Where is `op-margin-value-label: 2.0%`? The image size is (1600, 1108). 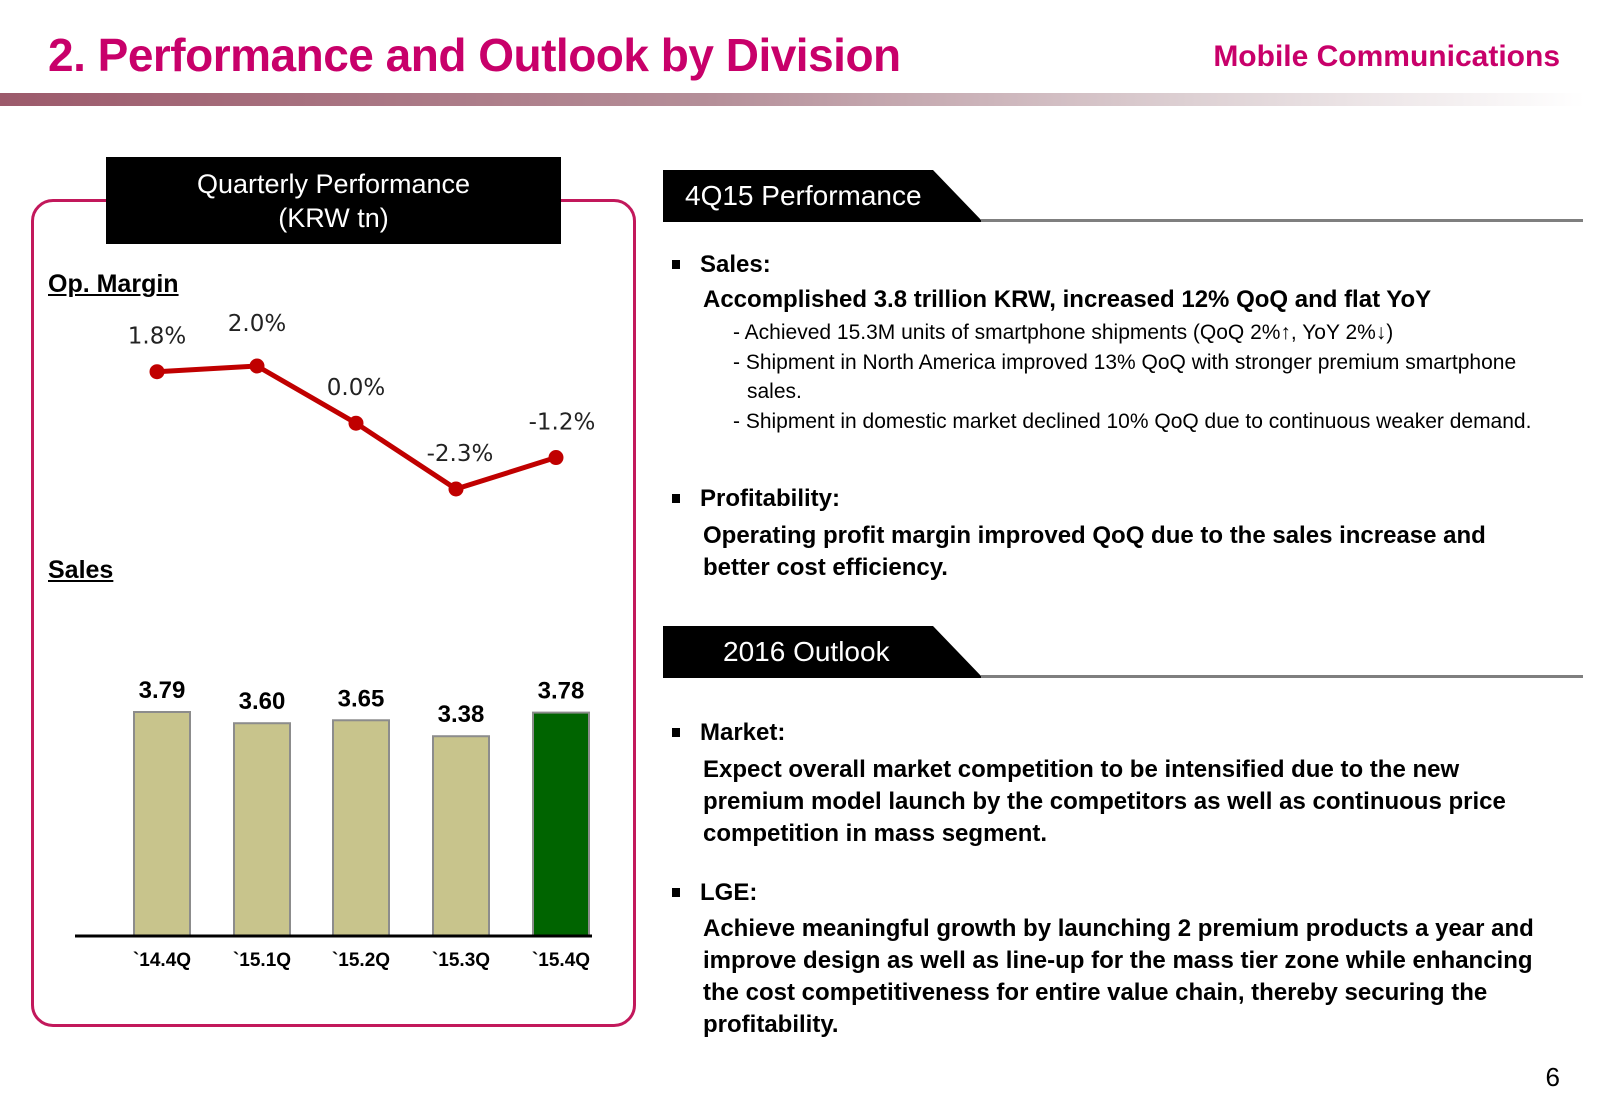 op-margin-value-label: 2.0% is located at coordinates (257, 324).